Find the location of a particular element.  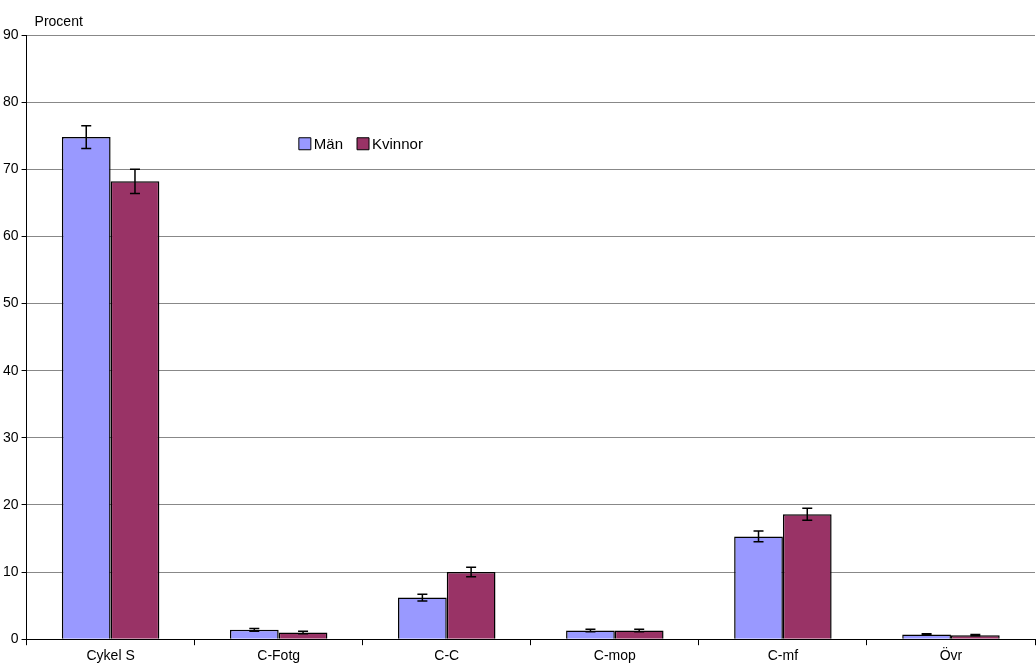

y-axis-title: Procent is located at coordinates (58, 20).